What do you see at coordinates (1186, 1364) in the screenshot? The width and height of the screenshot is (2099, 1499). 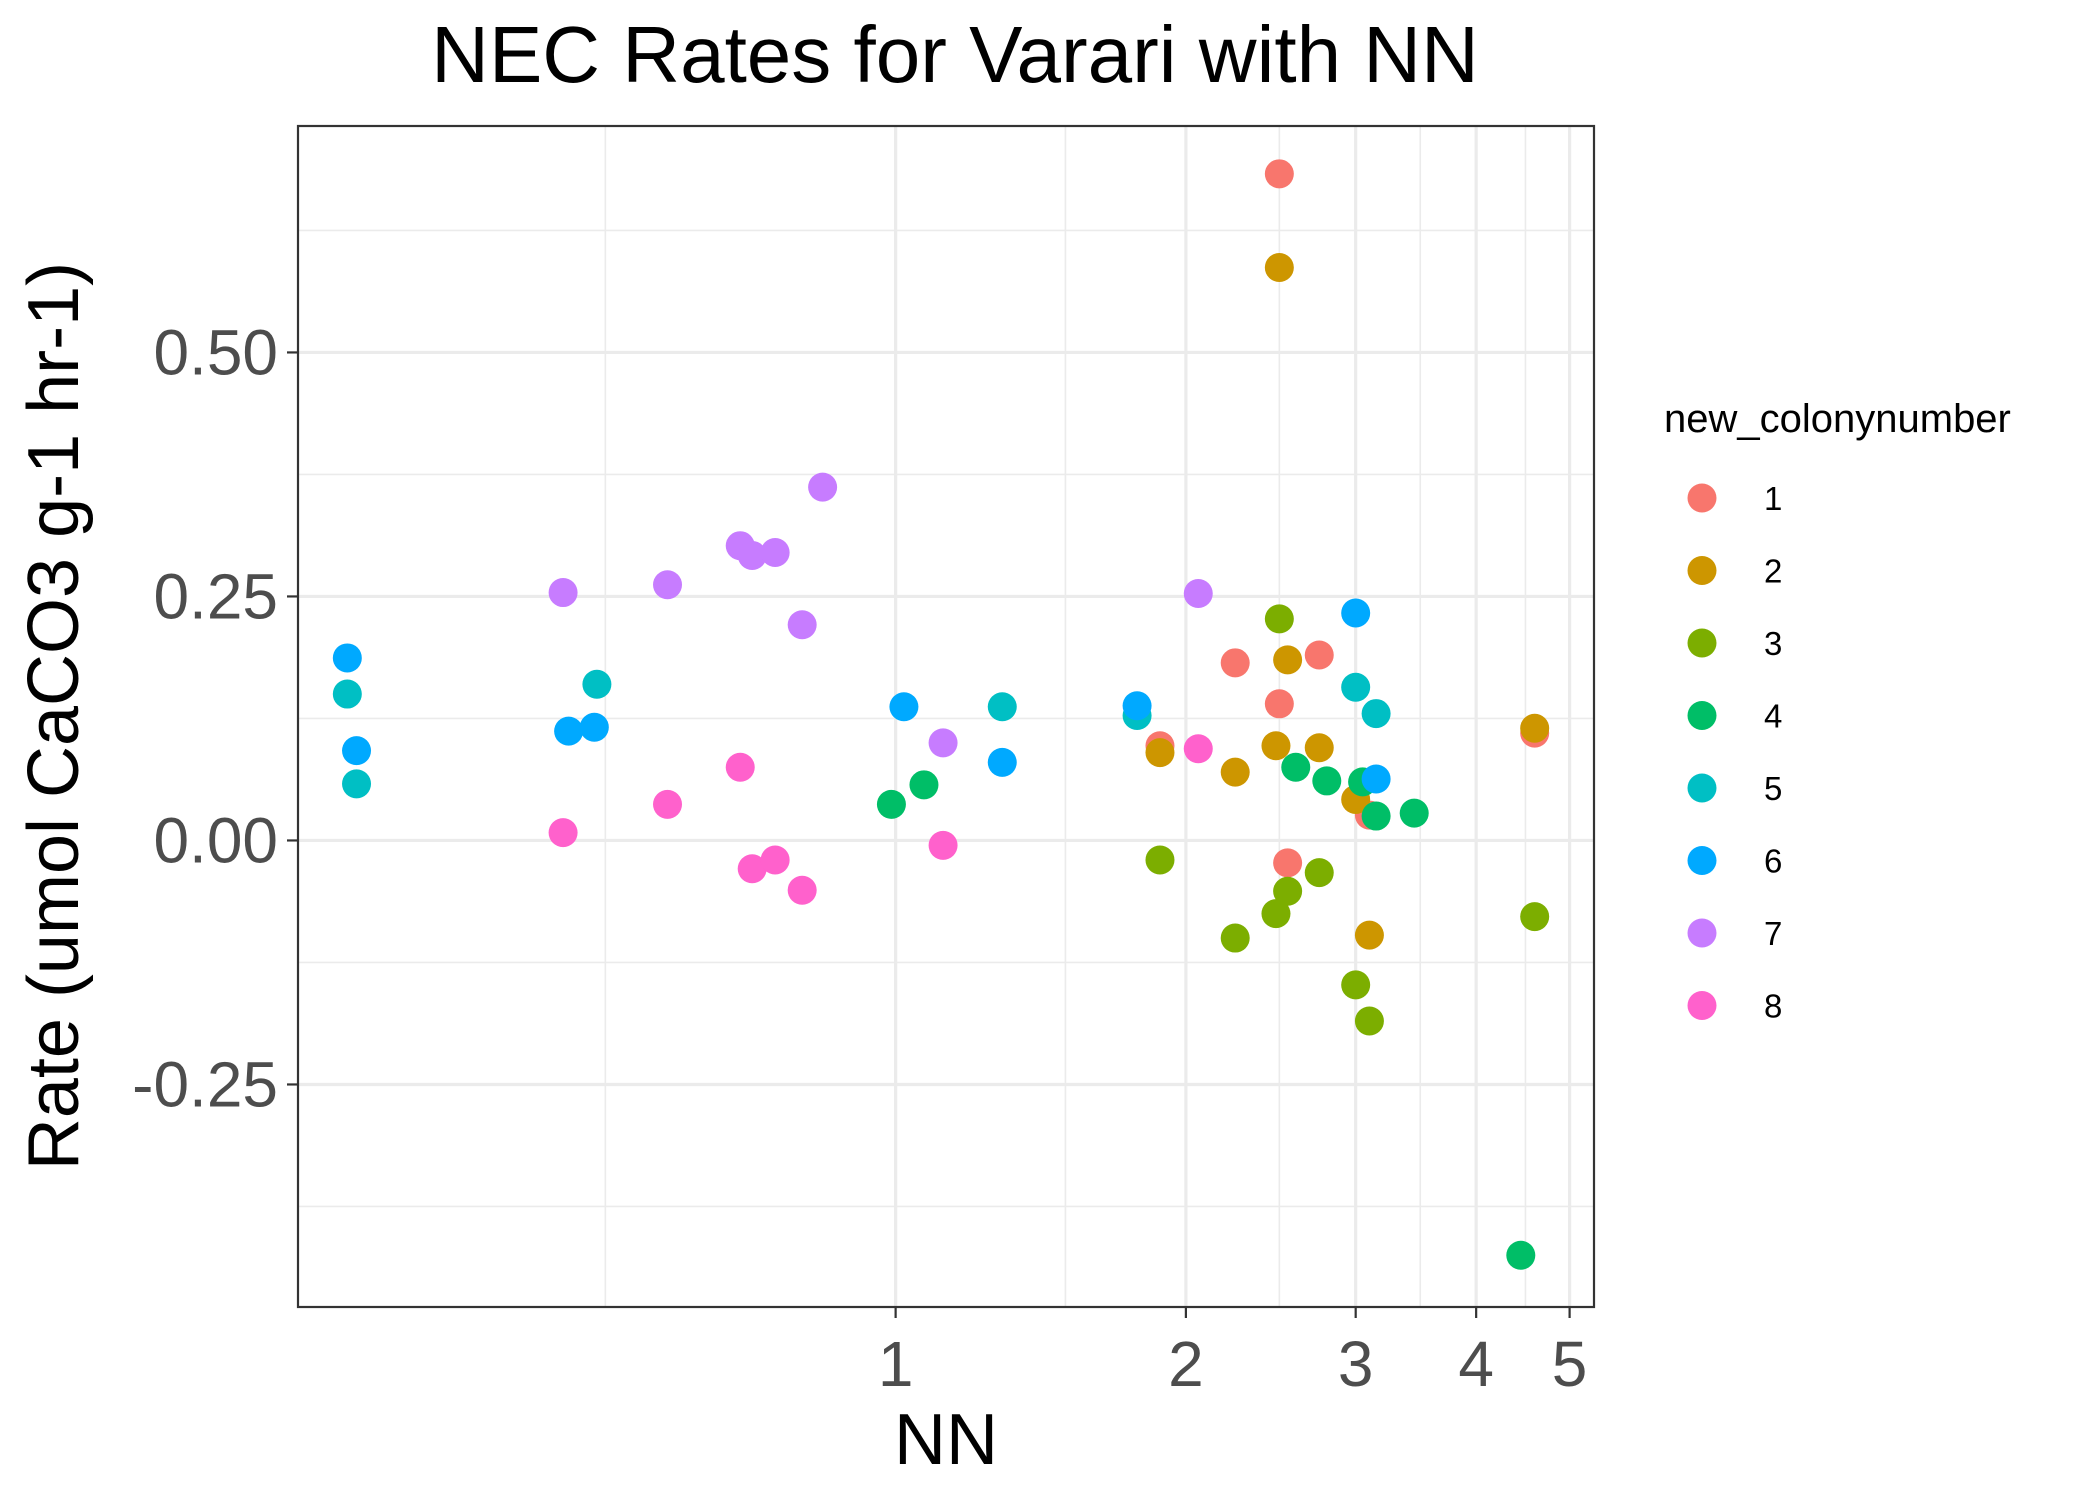 I see `x-tick-label: 2` at bounding box center [1186, 1364].